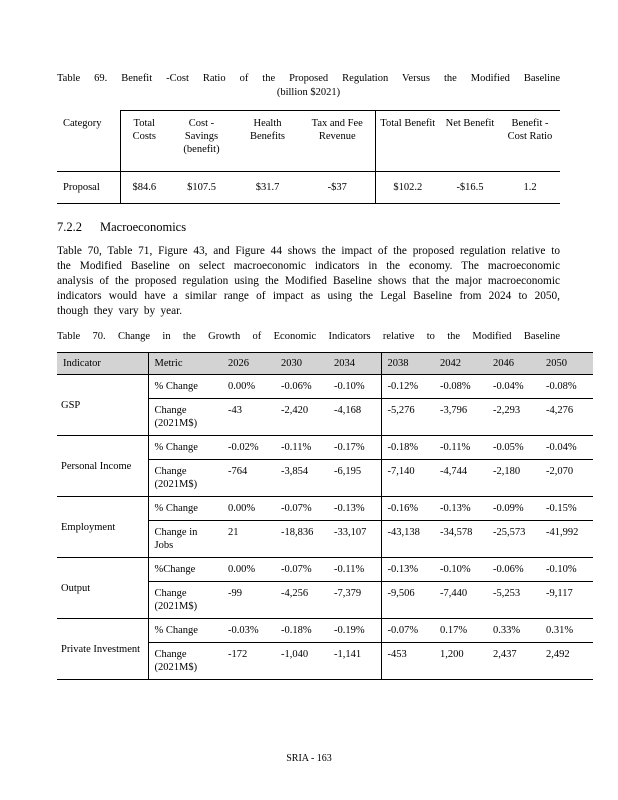 The image size is (618, 800). I want to click on value-cell-2030: -1,040, so click(301, 661).